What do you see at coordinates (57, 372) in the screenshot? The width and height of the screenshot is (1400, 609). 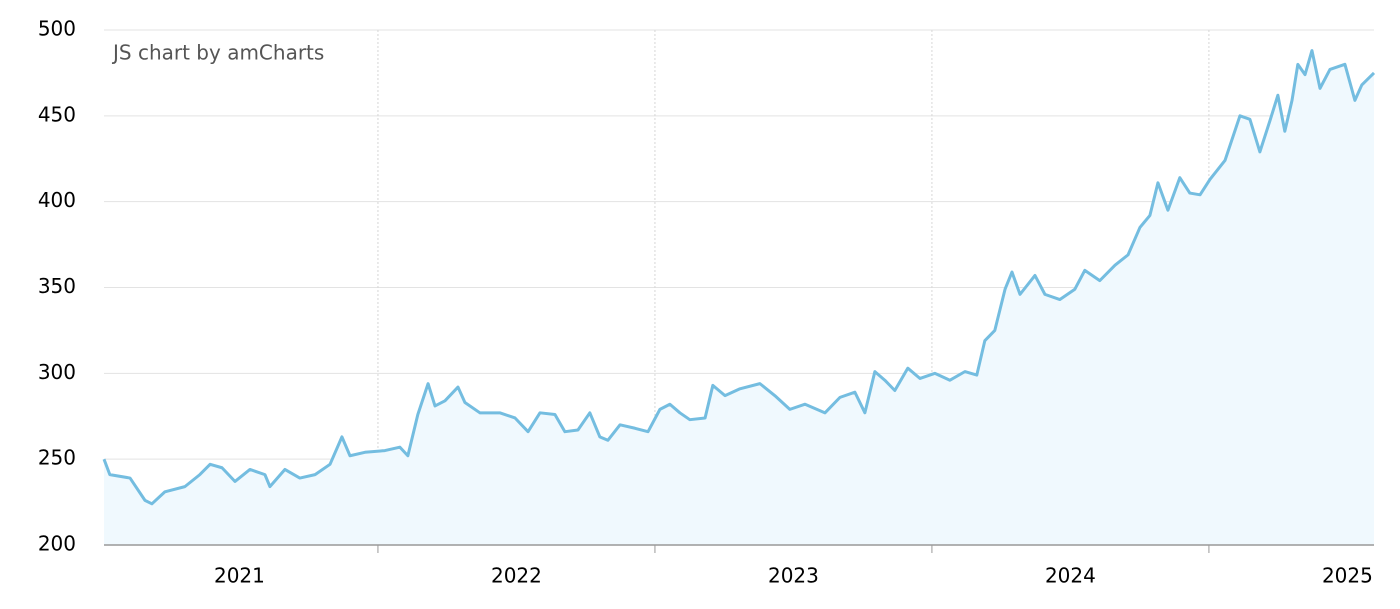 I see `y-tick-label: 300` at bounding box center [57, 372].